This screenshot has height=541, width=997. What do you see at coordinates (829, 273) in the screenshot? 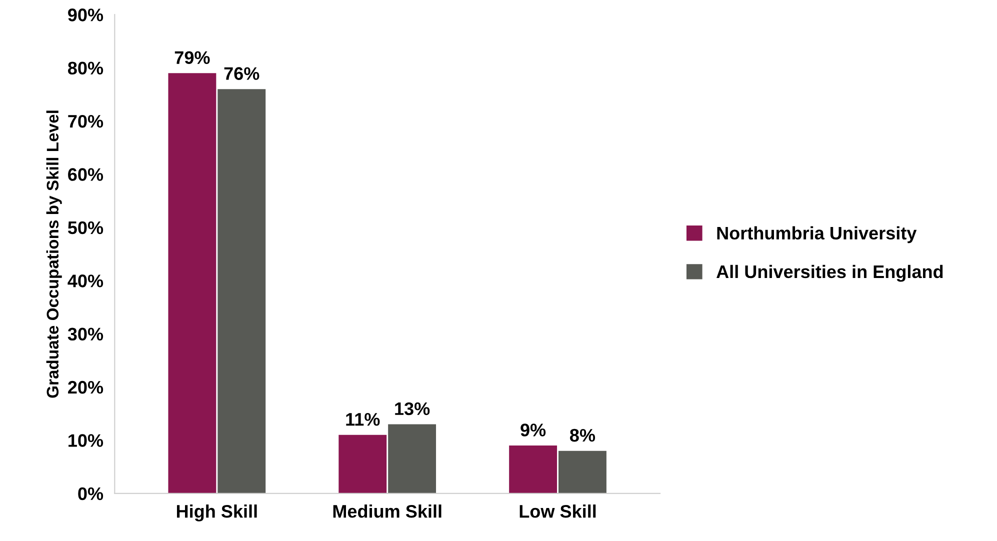
I see `legend-label: All Universities in England` at bounding box center [829, 273].